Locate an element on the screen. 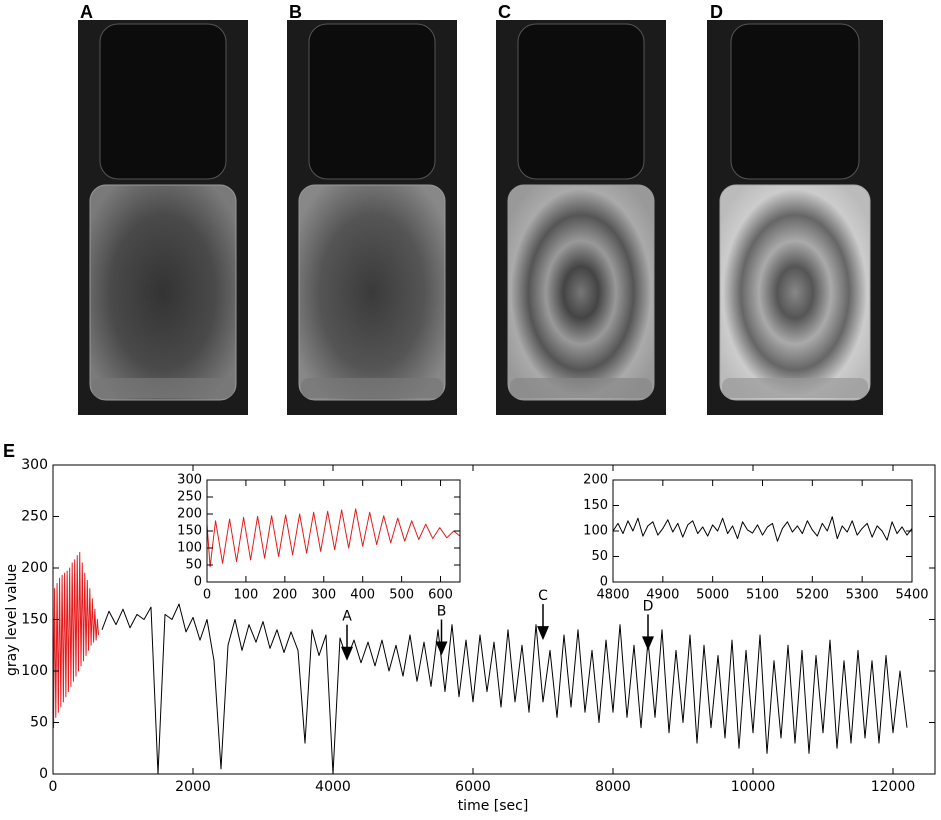 The width and height of the screenshot is (941, 820). photo-d is located at coordinates (795, 217).